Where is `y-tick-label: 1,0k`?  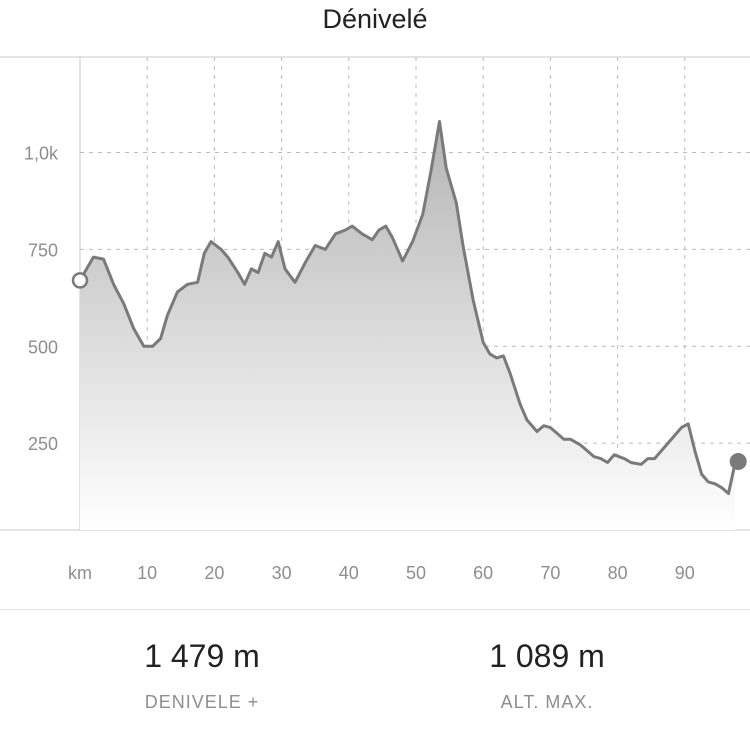 y-tick-label: 1,0k is located at coordinates (41, 154).